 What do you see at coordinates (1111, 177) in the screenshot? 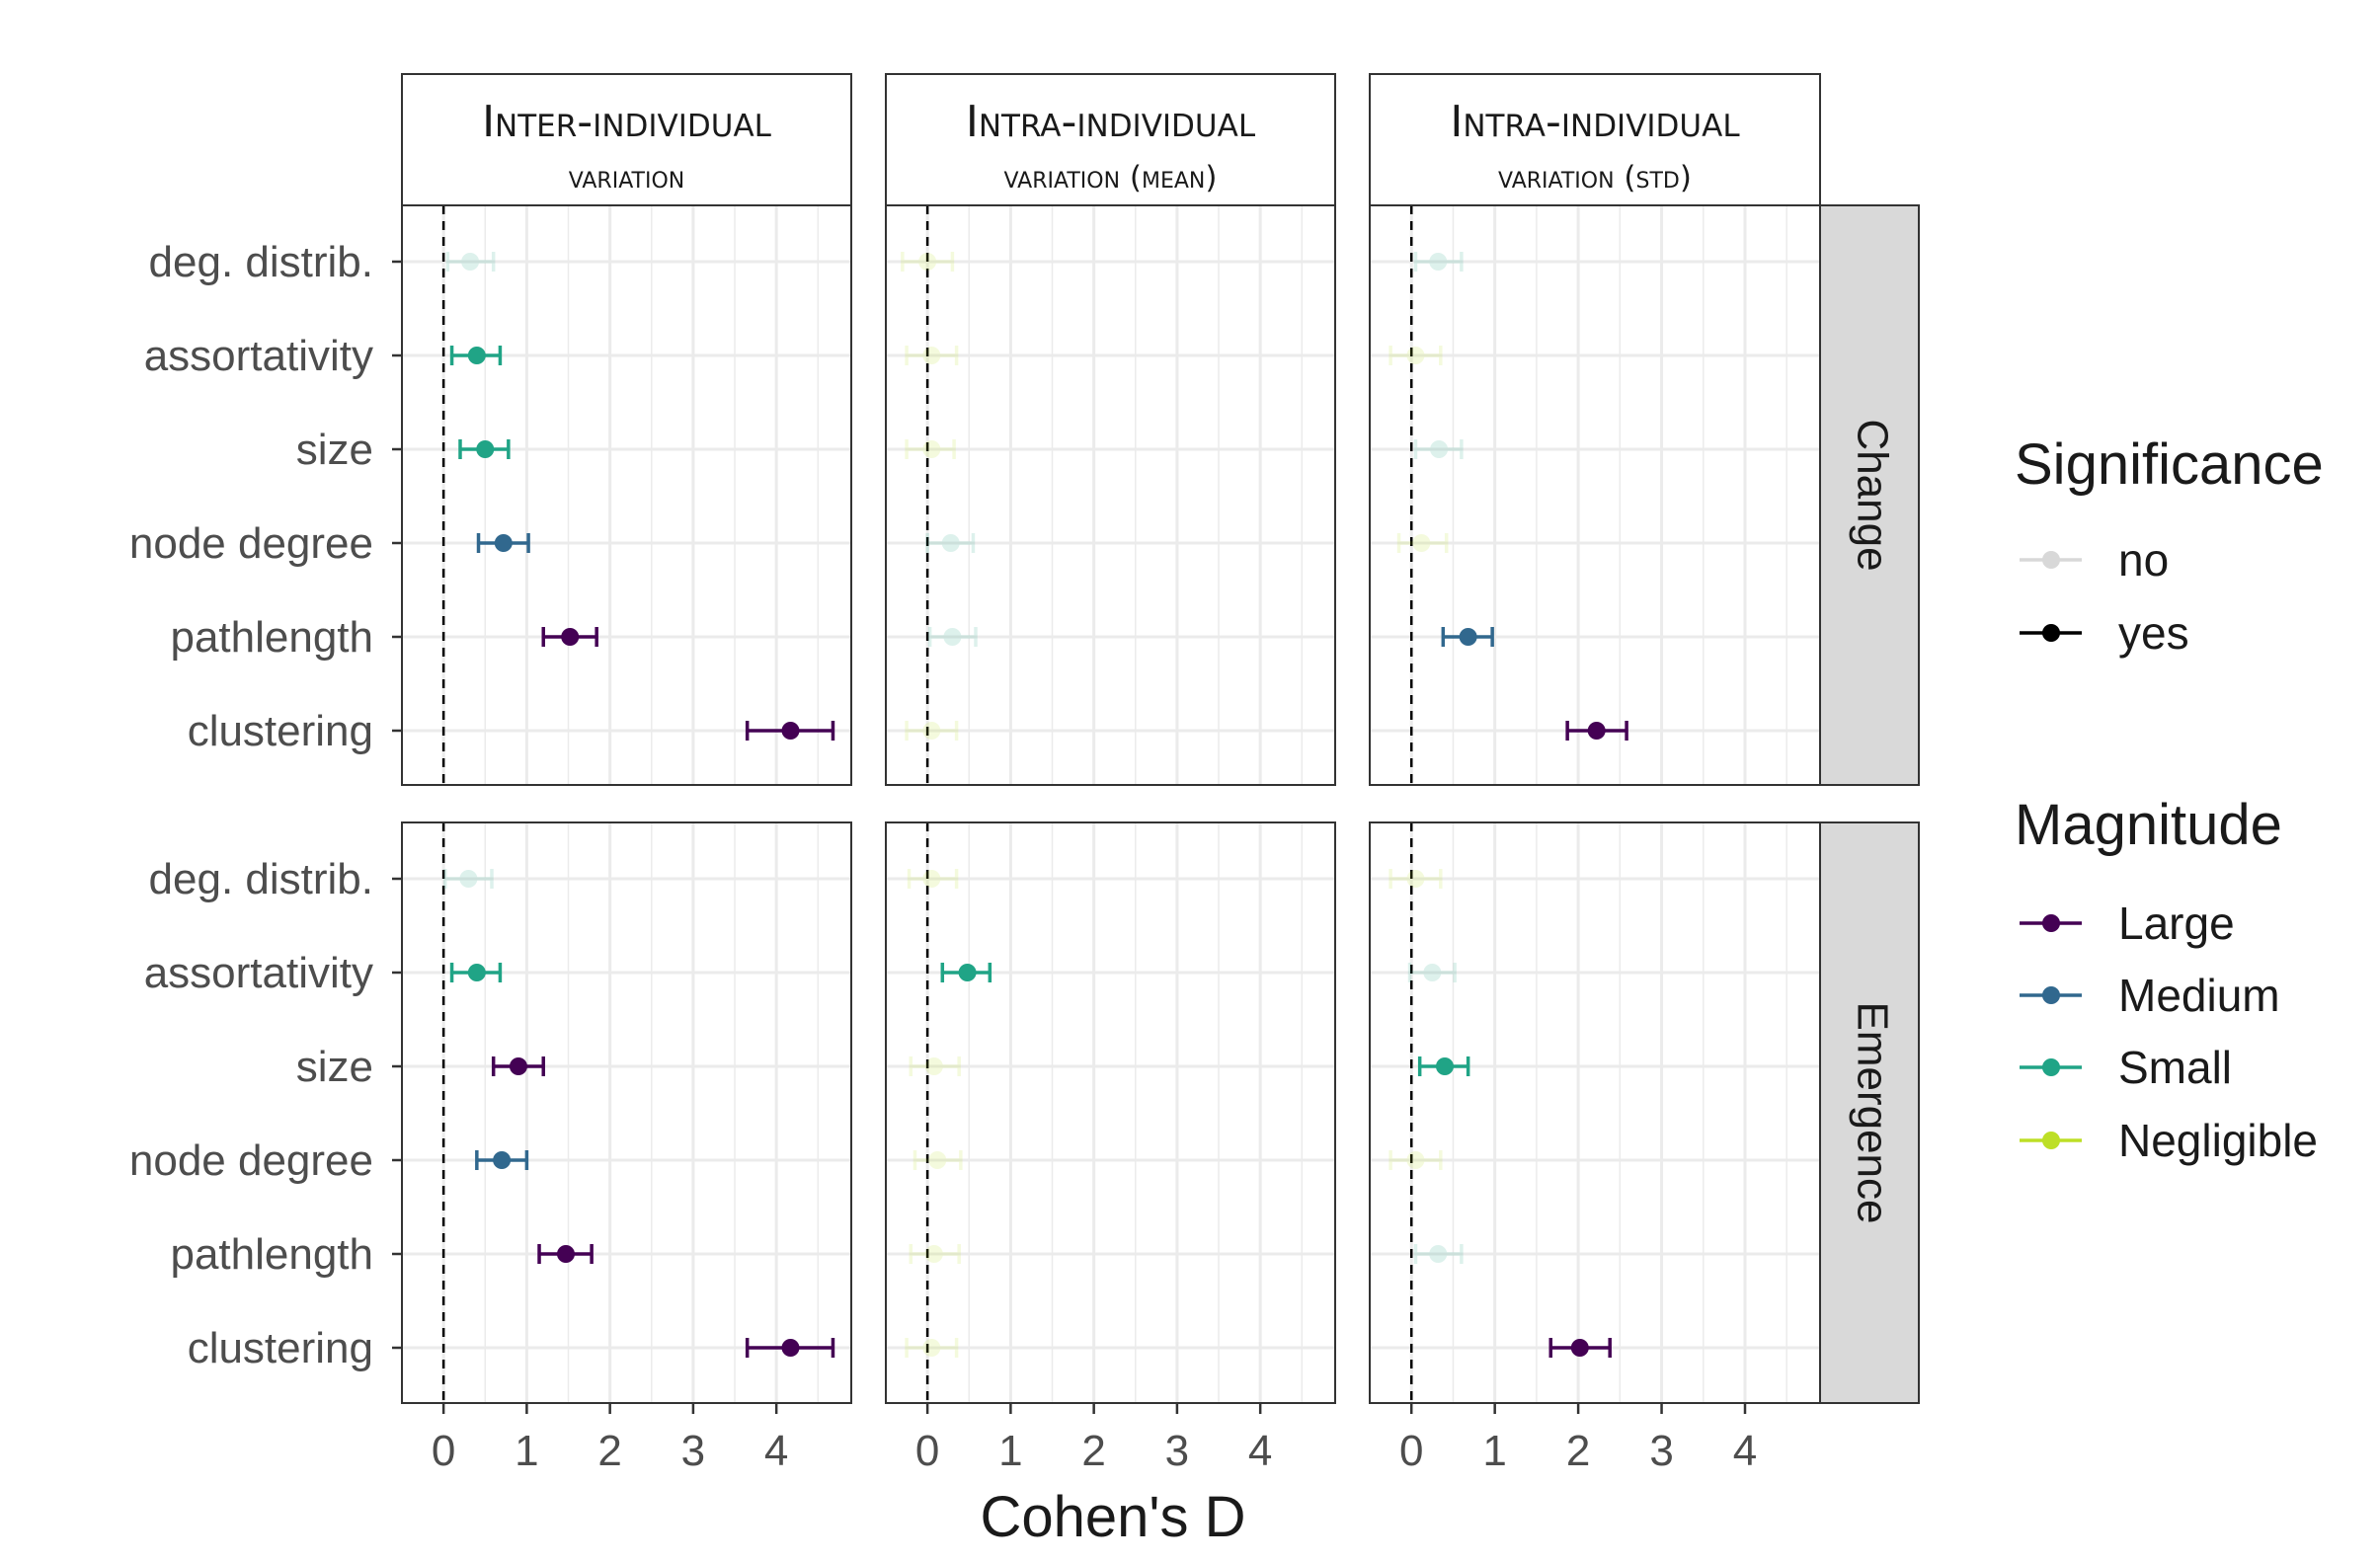
I see `column-subtitle: variation (mean)` at bounding box center [1111, 177].